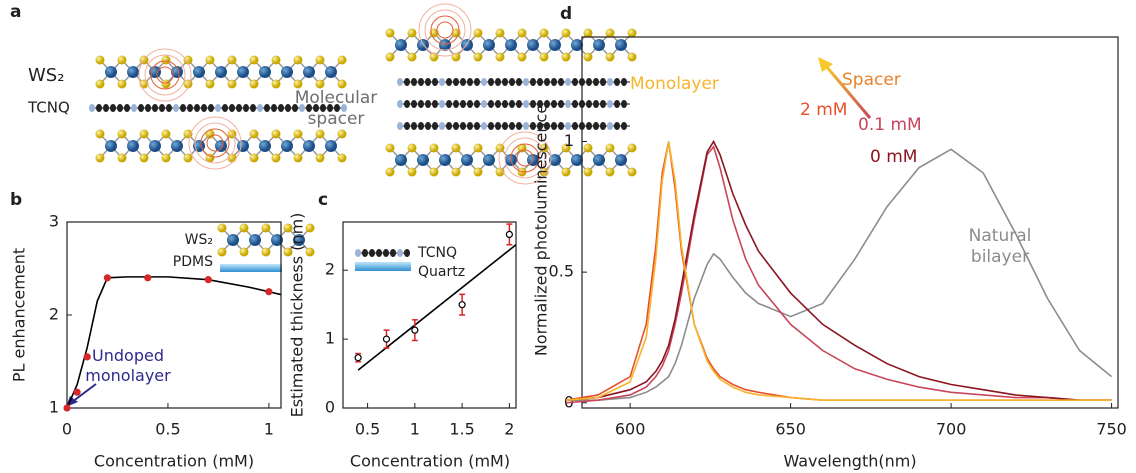 This screenshot has width=1136, height=473. What do you see at coordinates (193, 262) in the screenshot?
I see `inset-label: PDMS` at bounding box center [193, 262].